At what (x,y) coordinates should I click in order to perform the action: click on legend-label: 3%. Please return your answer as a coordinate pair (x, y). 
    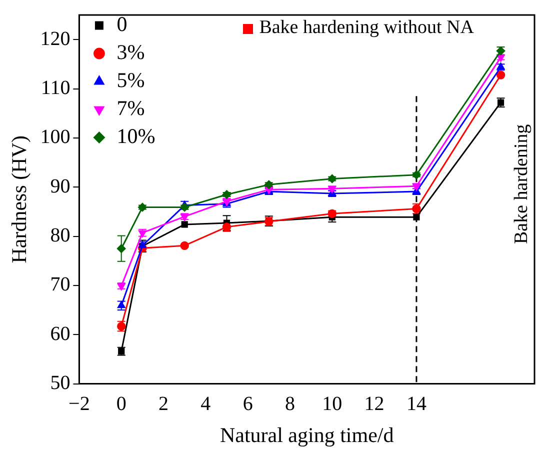
    Looking at the image, I should click on (130, 52).